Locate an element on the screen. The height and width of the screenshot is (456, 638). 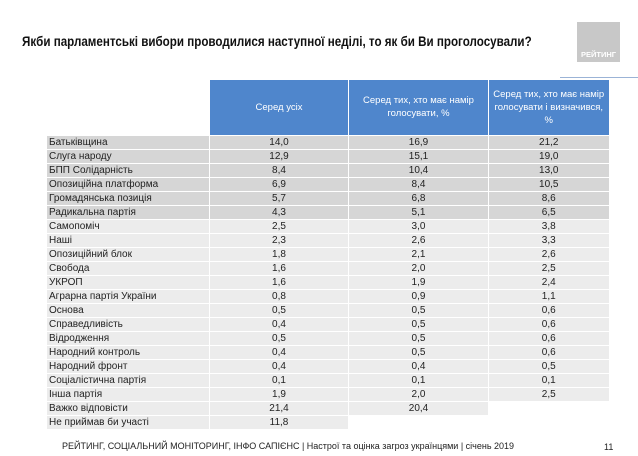
value-cell: 16,9 is located at coordinates (418, 141).